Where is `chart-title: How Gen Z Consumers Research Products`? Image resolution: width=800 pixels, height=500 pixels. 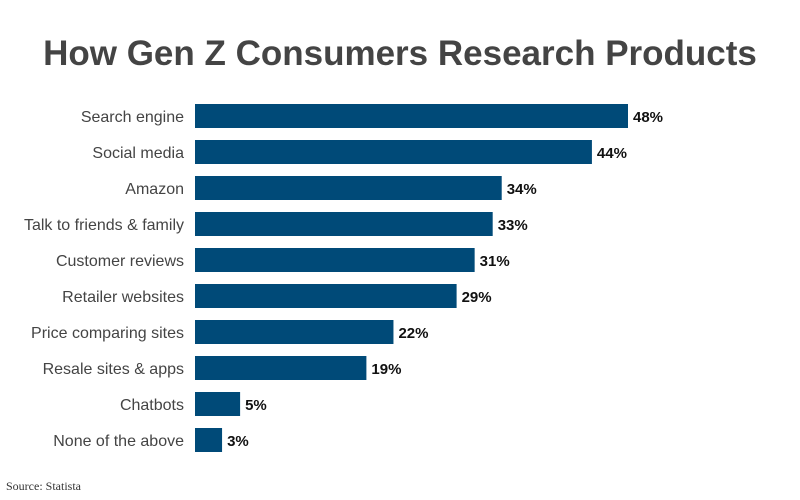 chart-title: How Gen Z Consumers Research Products is located at coordinates (400, 53).